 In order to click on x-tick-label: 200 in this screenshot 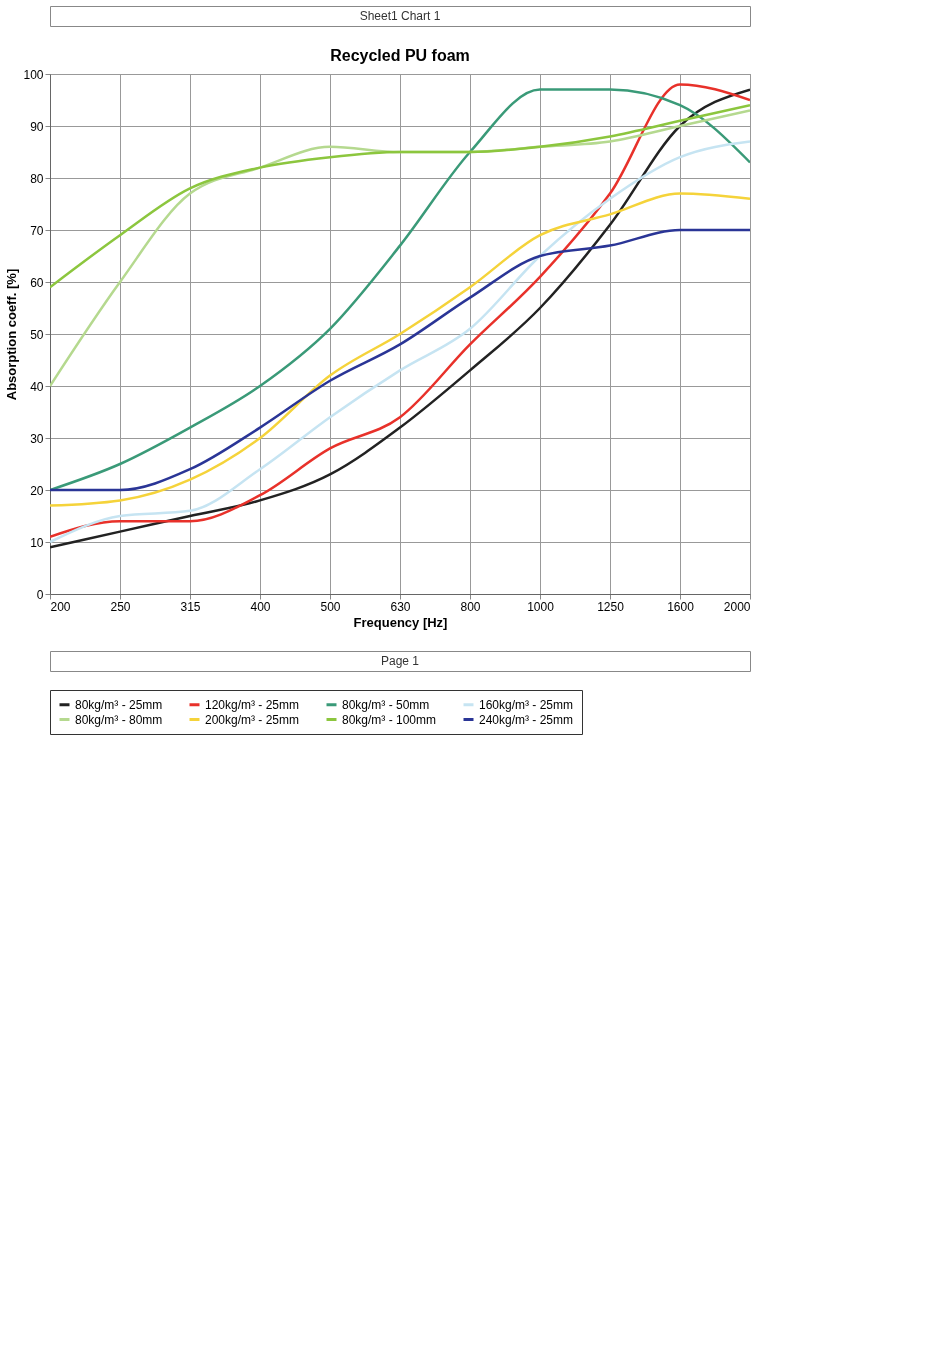, I will do `click(60, 606)`.